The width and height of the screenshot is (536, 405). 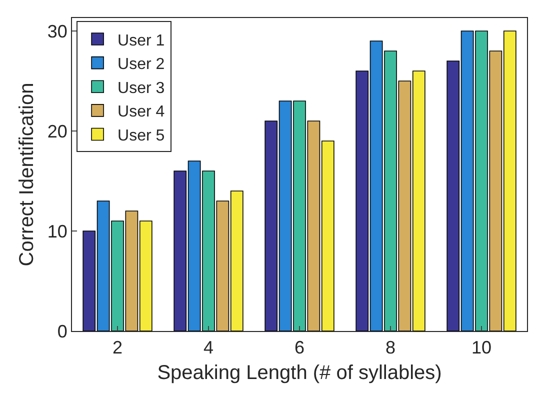 What do you see at coordinates (117, 348) in the screenshot?
I see `x-tick-label: 2` at bounding box center [117, 348].